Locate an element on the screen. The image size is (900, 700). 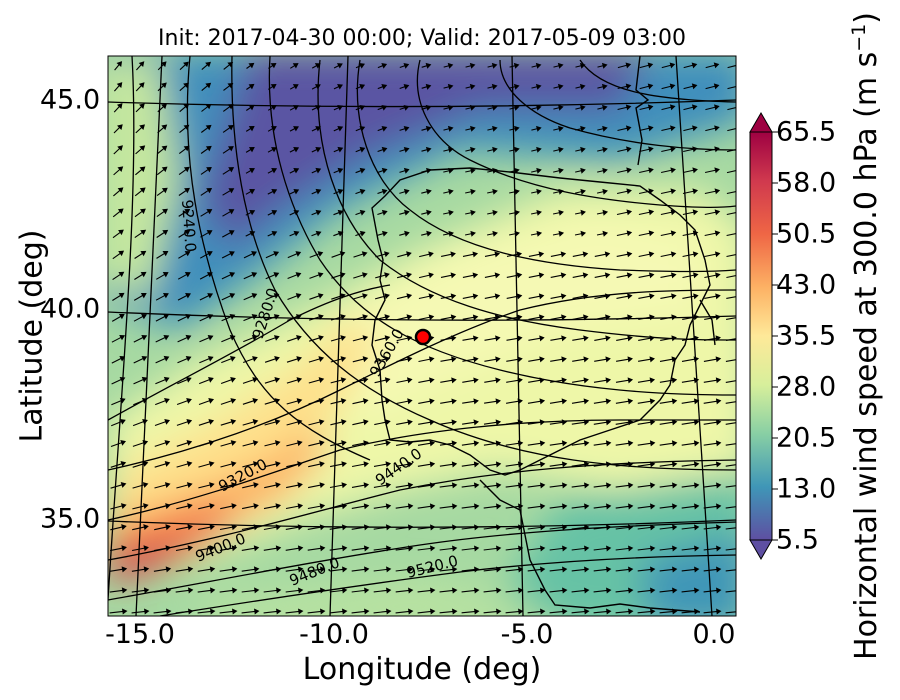
colorbar-tick-label: 50.5 is located at coordinates (806, 234).